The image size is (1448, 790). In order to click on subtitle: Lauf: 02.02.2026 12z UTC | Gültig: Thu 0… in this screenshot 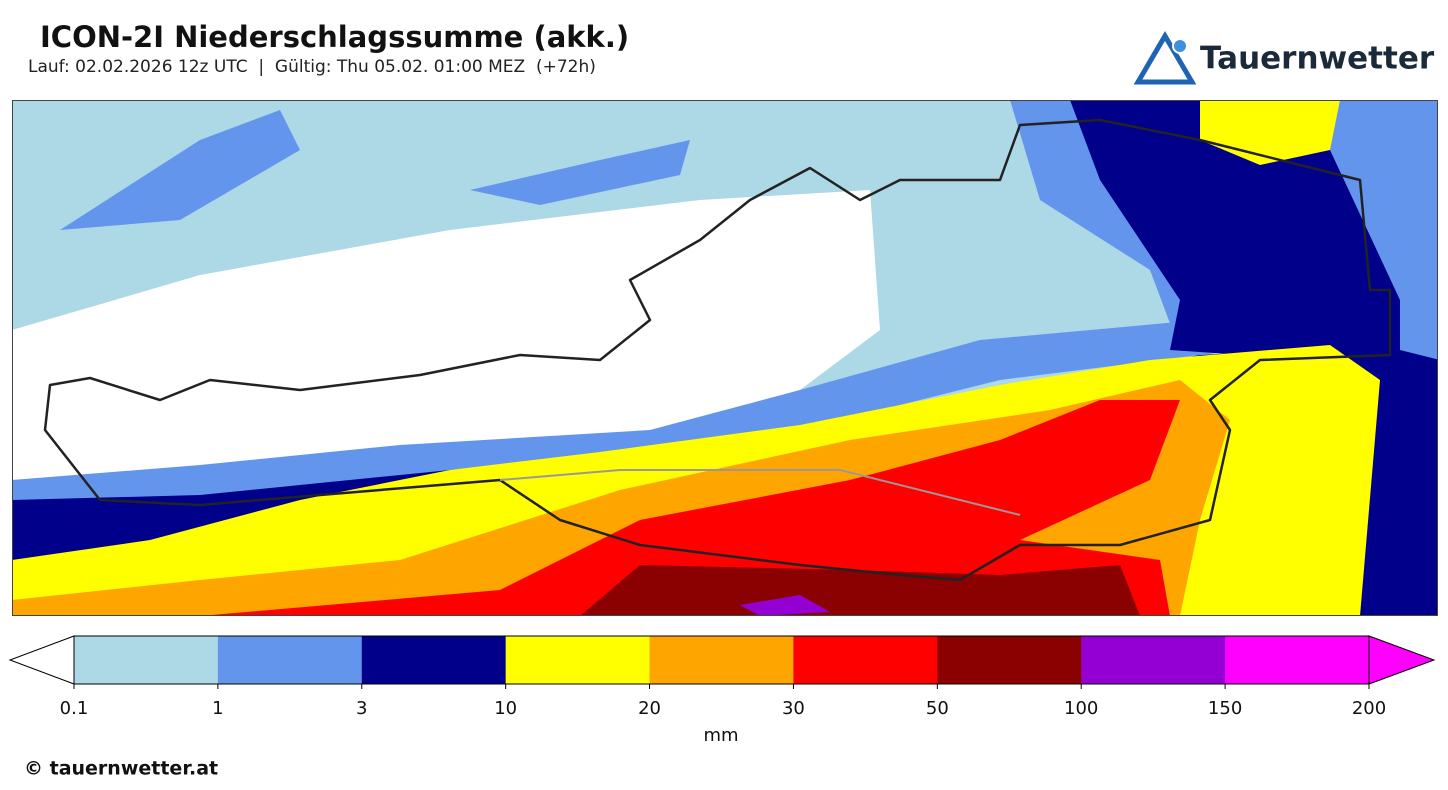, I will do `click(312, 67)`.